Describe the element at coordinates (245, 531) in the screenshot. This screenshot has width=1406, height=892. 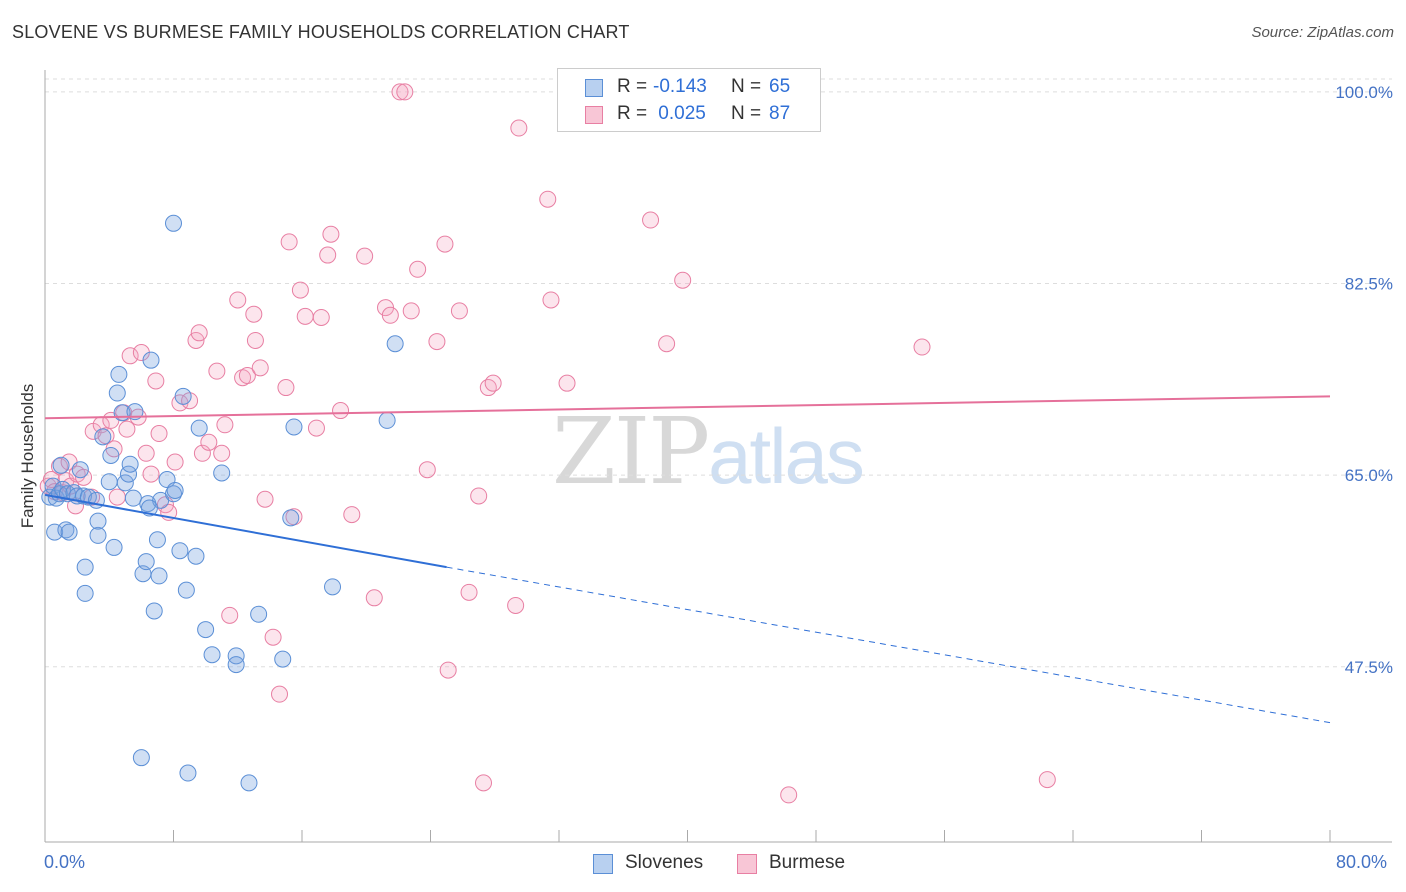
I see `slovenes-trend-line` at that location.